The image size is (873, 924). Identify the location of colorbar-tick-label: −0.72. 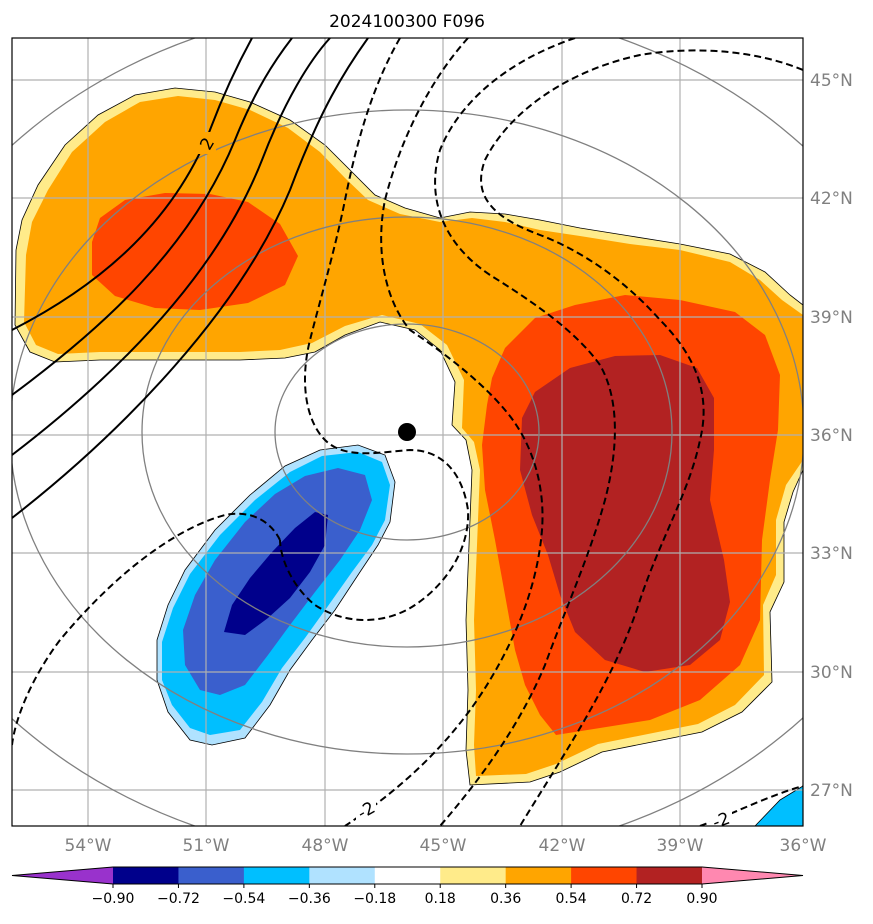
(178, 899).